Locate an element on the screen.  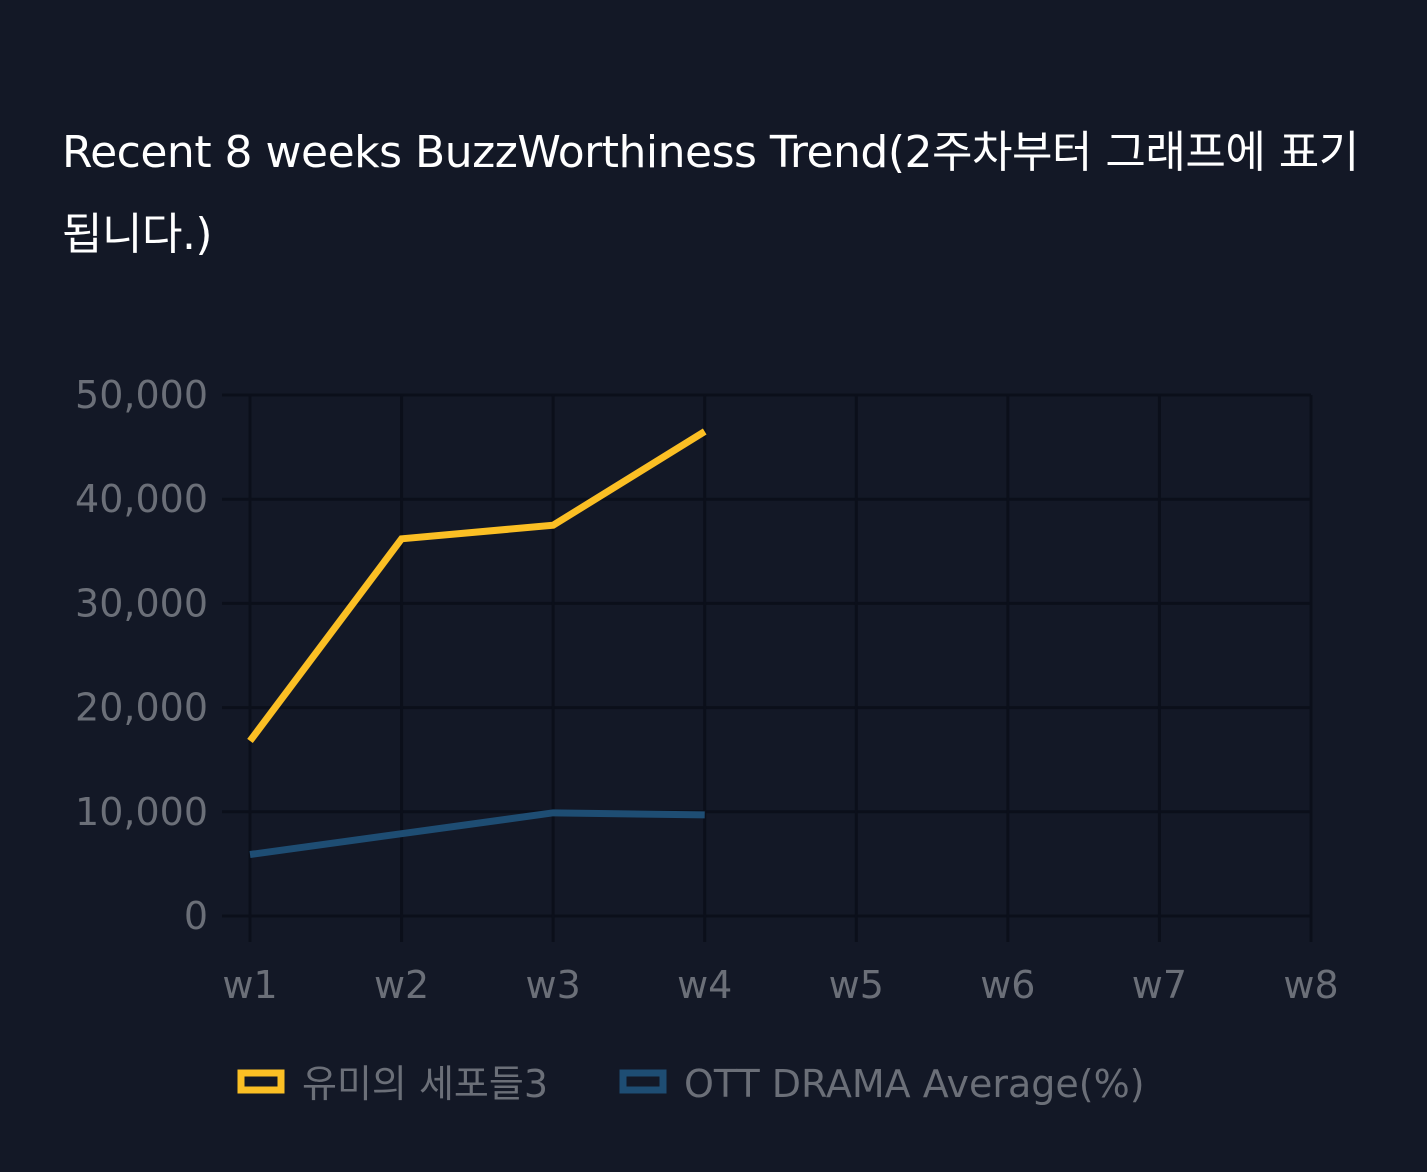
series-lines is located at coordinates (477, 643).